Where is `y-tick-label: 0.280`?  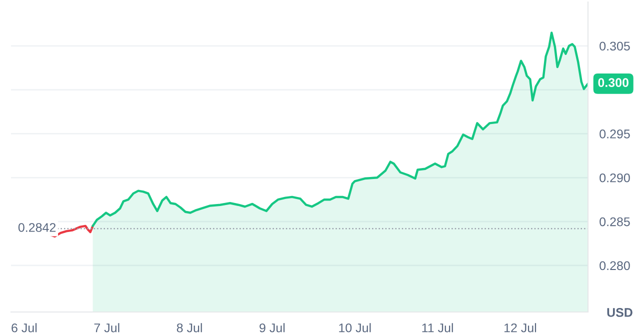 y-tick-label: 0.280 is located at coordinates (615, 265).